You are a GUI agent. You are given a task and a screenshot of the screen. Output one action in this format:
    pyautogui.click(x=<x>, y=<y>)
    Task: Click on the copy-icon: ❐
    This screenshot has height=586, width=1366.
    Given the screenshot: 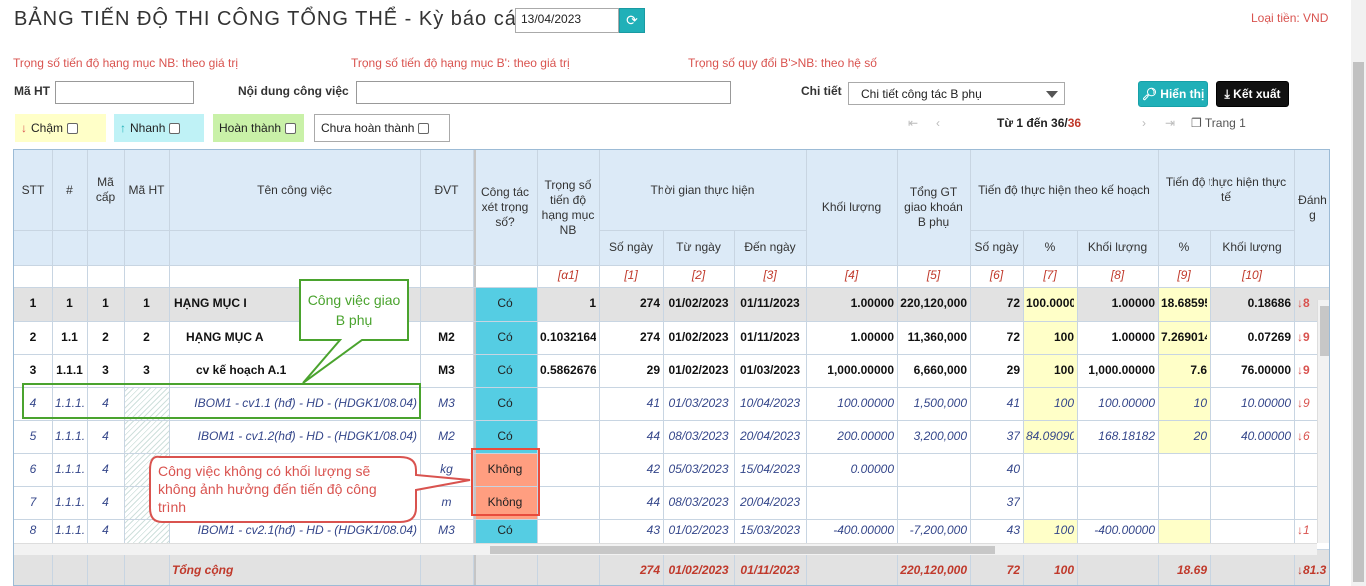 What is the action you would take?
    pyautogui.click(x=1196, y=123)
    